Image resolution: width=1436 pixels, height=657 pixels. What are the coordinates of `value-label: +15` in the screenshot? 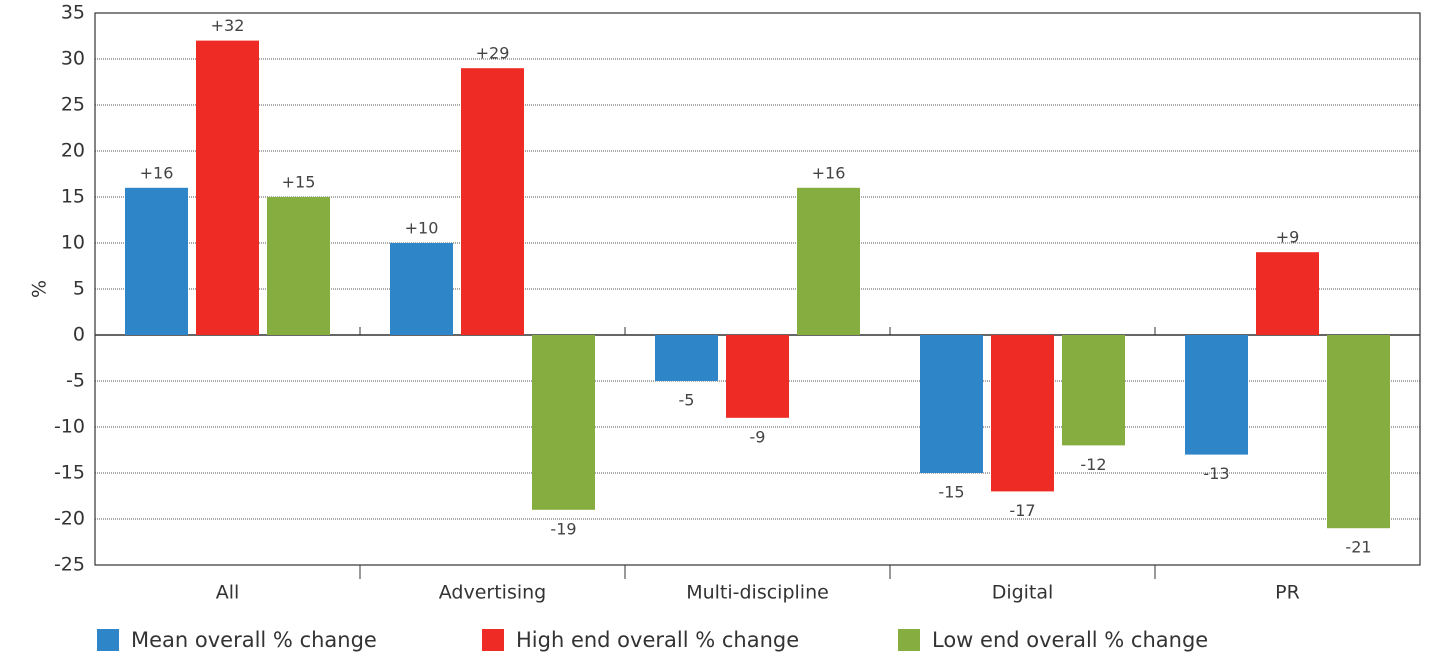 It's located at (299, 182).